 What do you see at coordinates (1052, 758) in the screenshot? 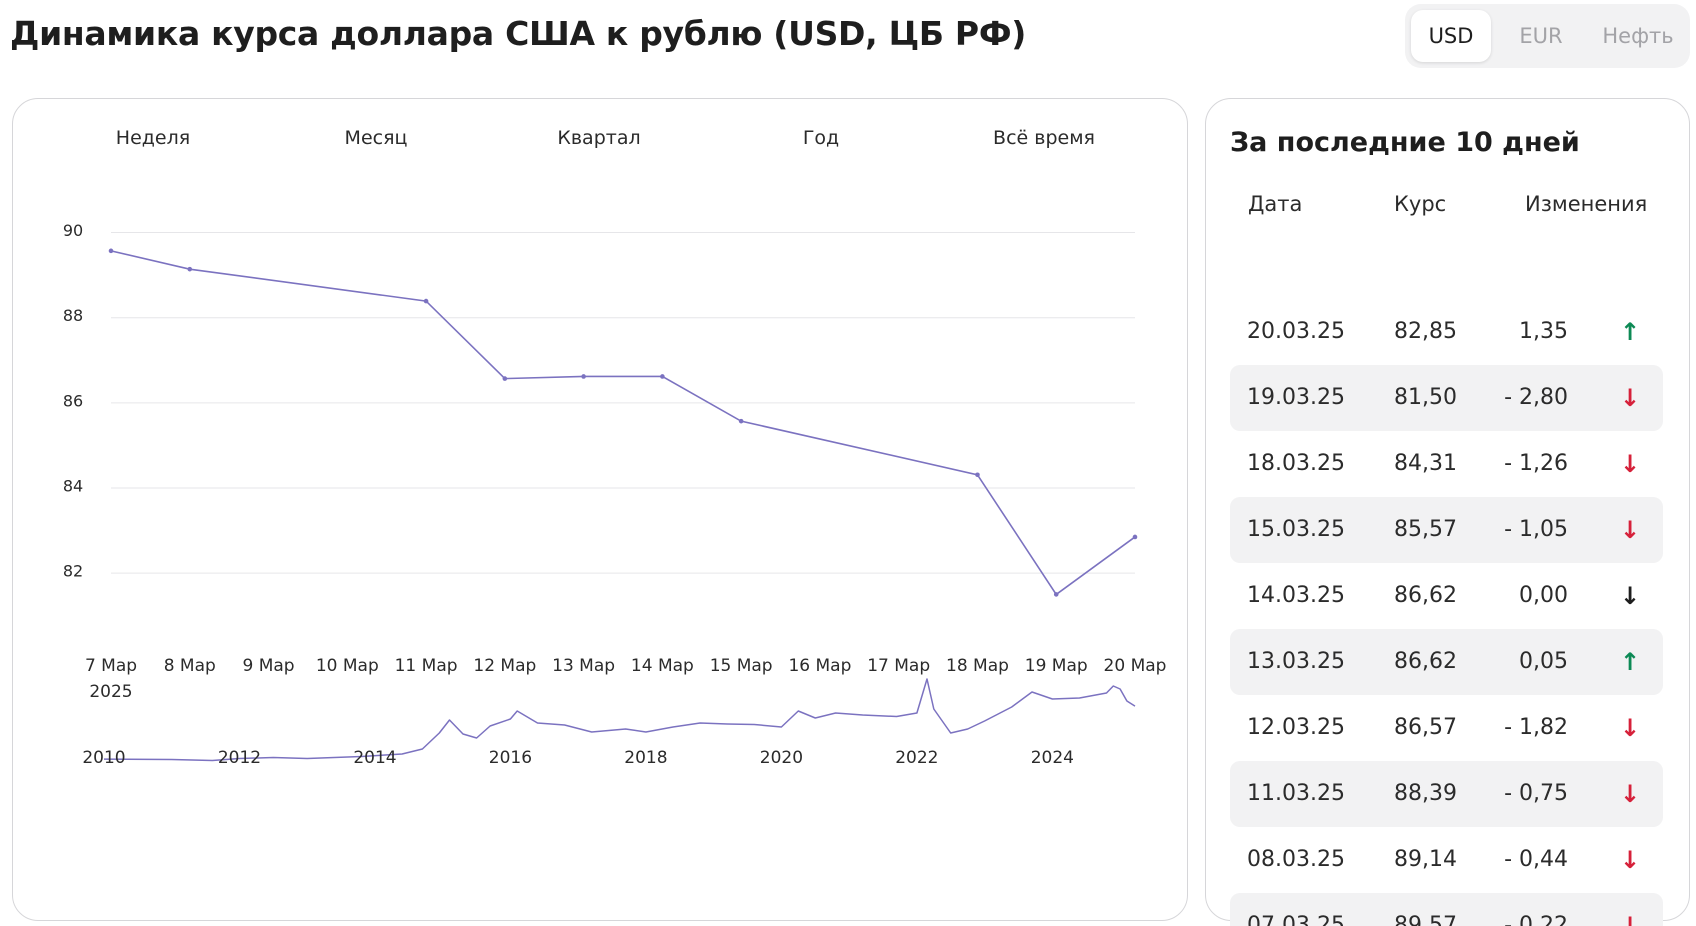
I see `overview-x-tick-label: 2024` at bounding box center [1052, 758].